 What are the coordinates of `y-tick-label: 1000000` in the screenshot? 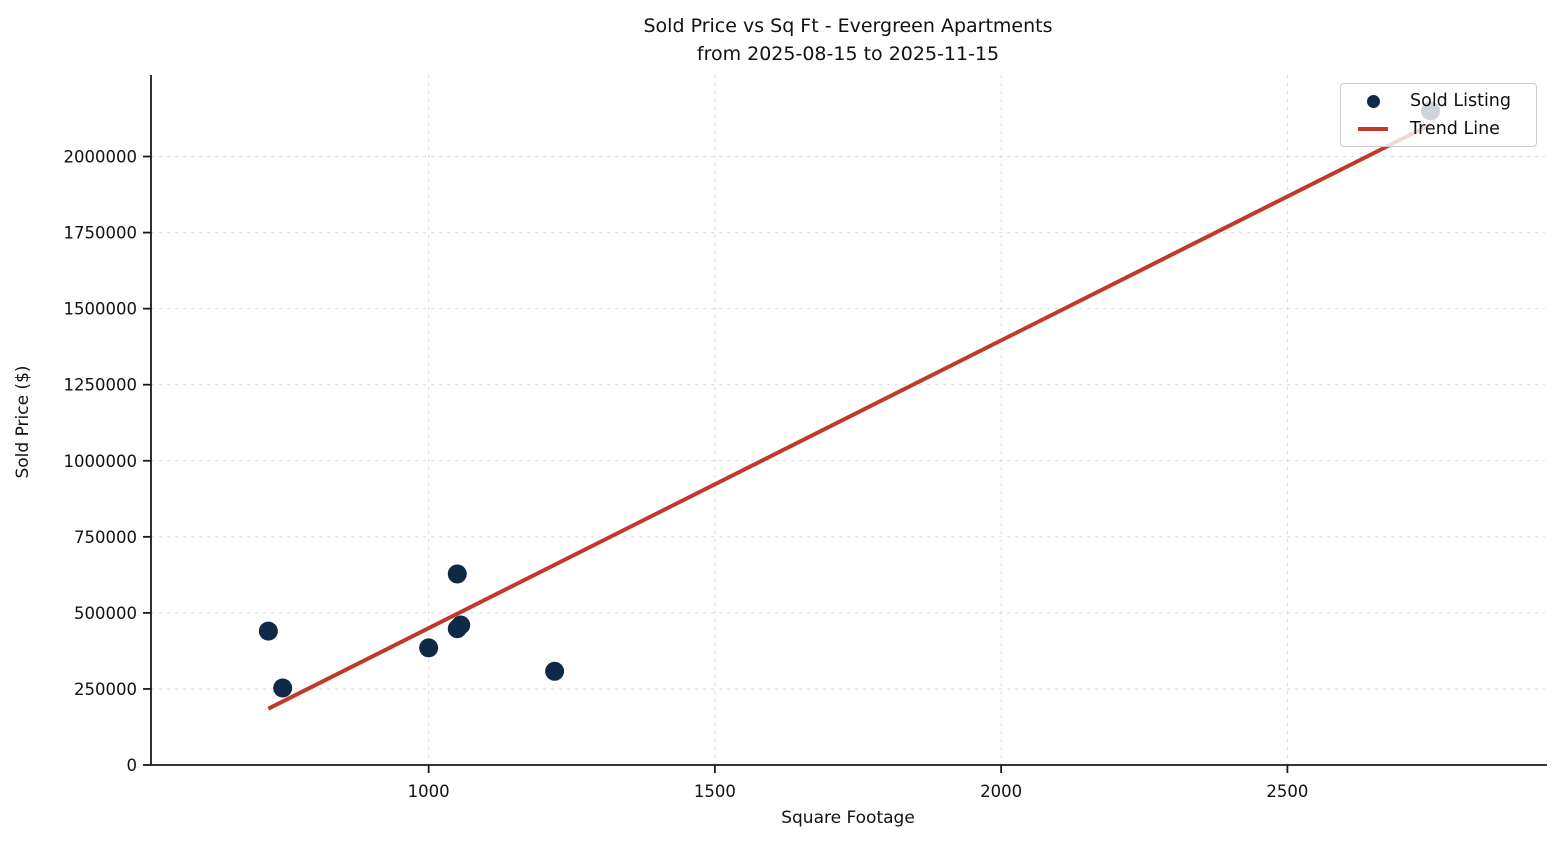 It's located at (101, 461).